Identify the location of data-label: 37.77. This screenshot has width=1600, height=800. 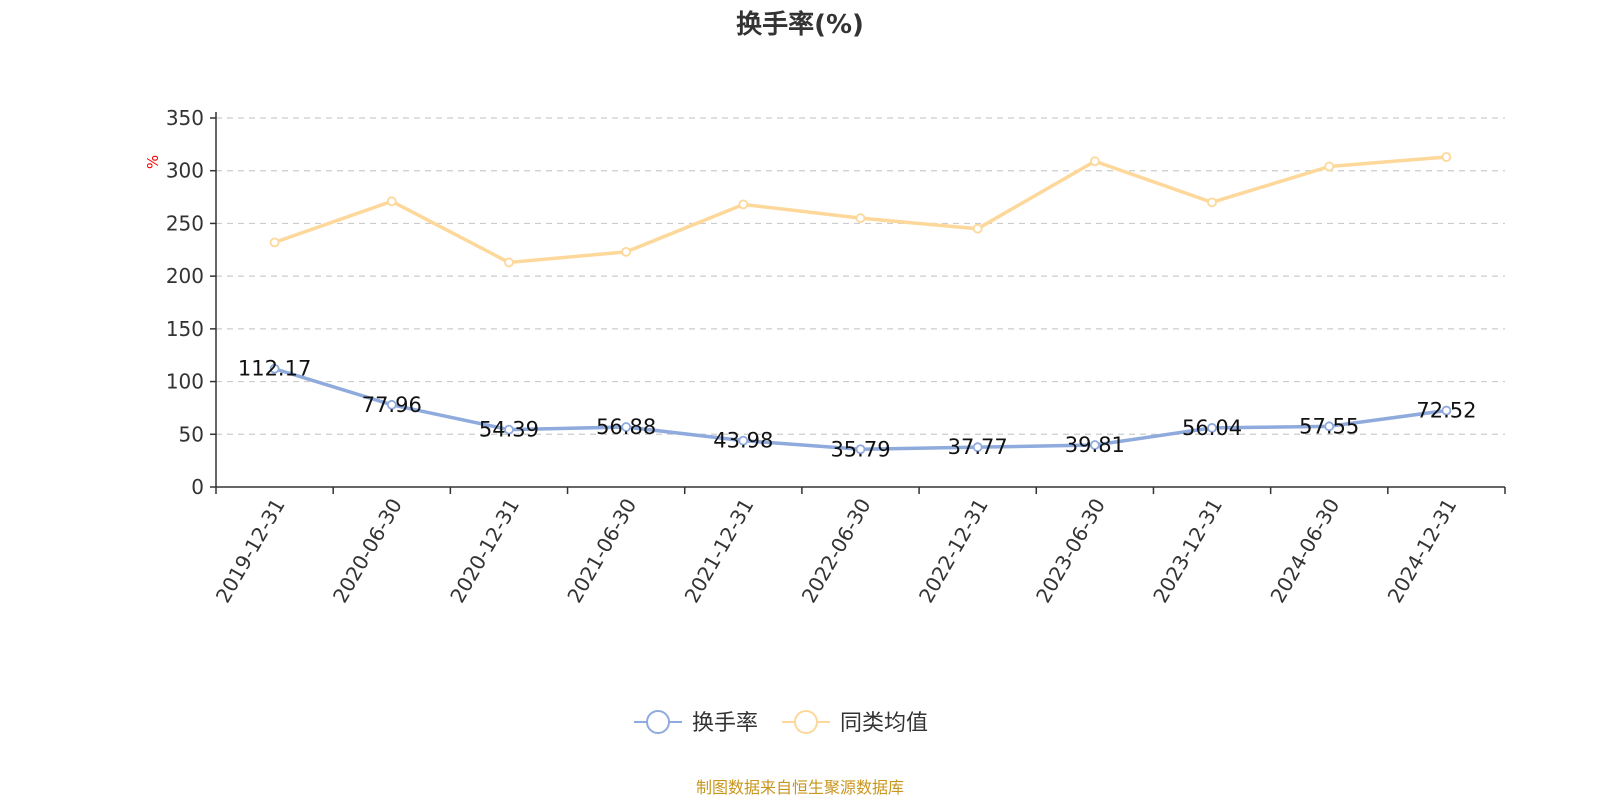
(978, 447).